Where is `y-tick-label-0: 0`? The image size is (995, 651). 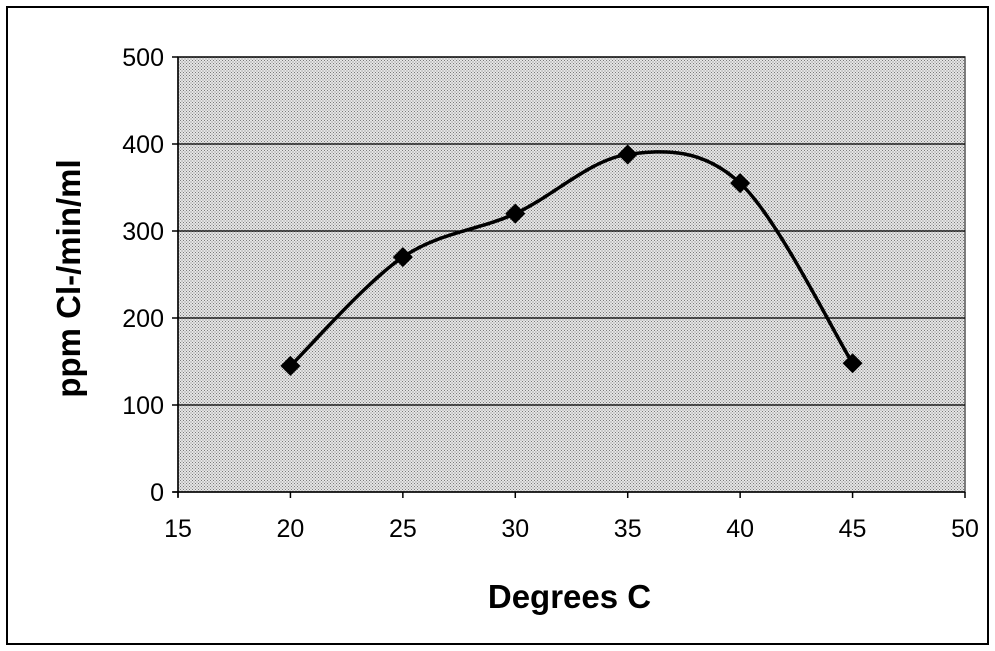 y-tick-label-0: 0 is located at coordinates (157, 493).